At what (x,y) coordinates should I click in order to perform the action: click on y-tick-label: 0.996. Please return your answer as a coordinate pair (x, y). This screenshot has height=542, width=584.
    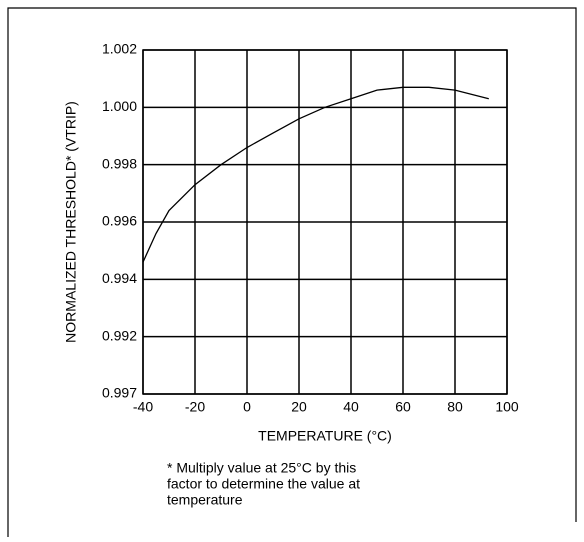
    Looking at the image, I should click on (119, 221).